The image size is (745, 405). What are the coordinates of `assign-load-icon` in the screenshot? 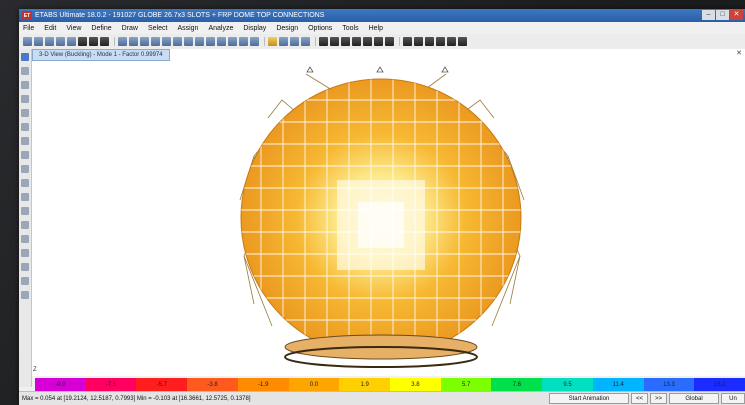 It's located at (451, 41).